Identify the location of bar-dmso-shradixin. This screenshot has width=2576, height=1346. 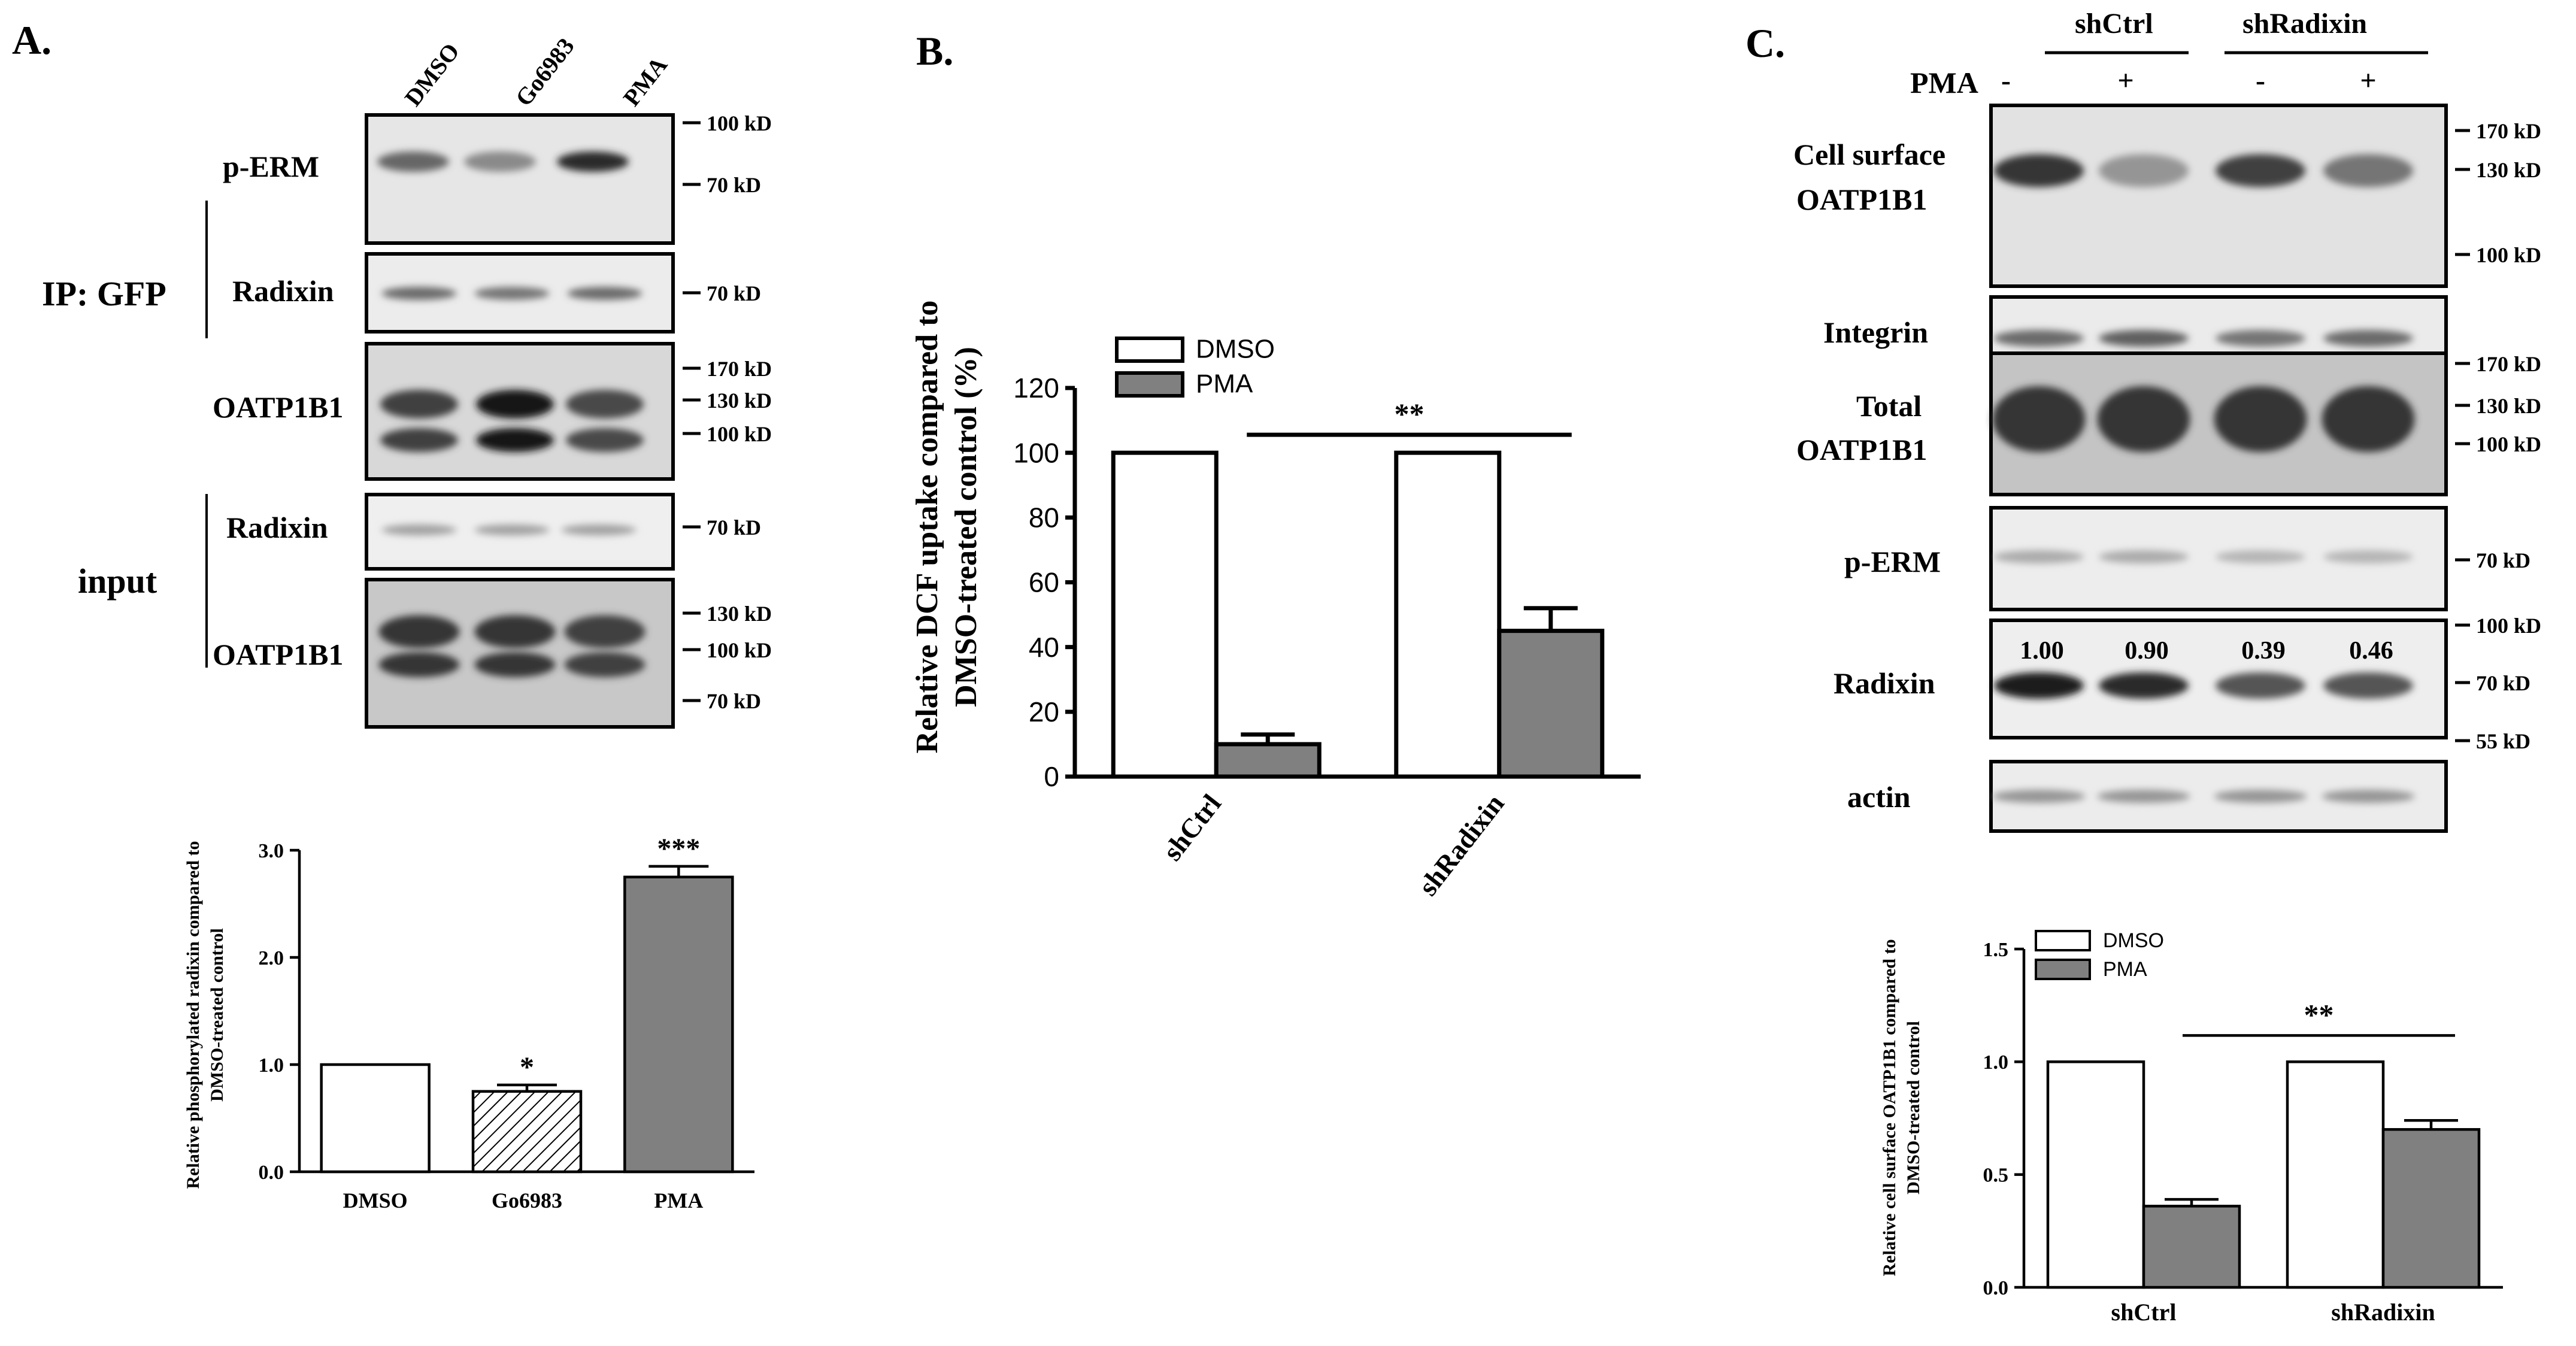
(2335, 1174).